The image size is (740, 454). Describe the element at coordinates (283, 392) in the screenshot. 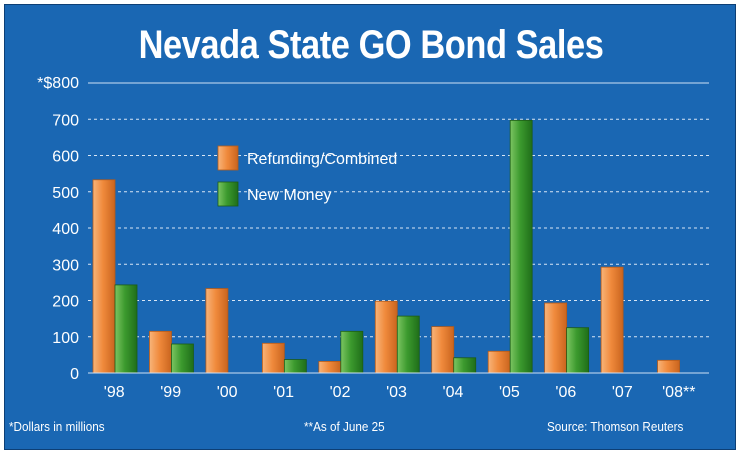

I see `x-tick-label: '01` at that location.